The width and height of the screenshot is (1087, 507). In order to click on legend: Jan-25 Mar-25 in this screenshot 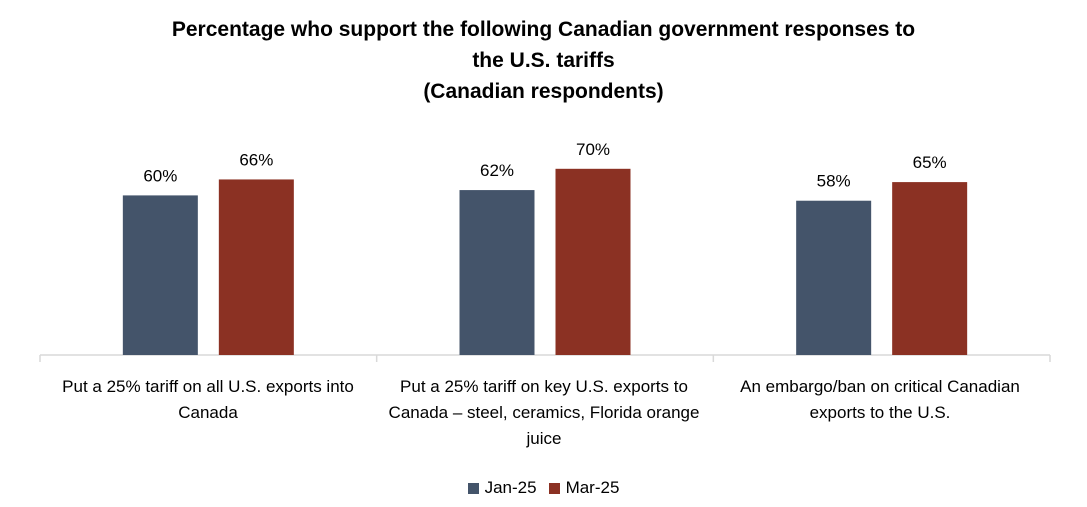, I will do `click(543, 488)`.